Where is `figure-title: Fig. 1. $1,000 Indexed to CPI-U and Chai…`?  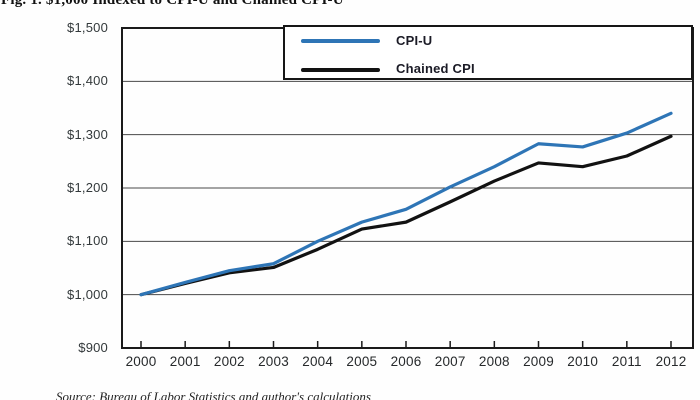
figure-title: Fig. 1. $1,000 Indexed to CPI-U and Chai… is located at coordinates (172, 4).